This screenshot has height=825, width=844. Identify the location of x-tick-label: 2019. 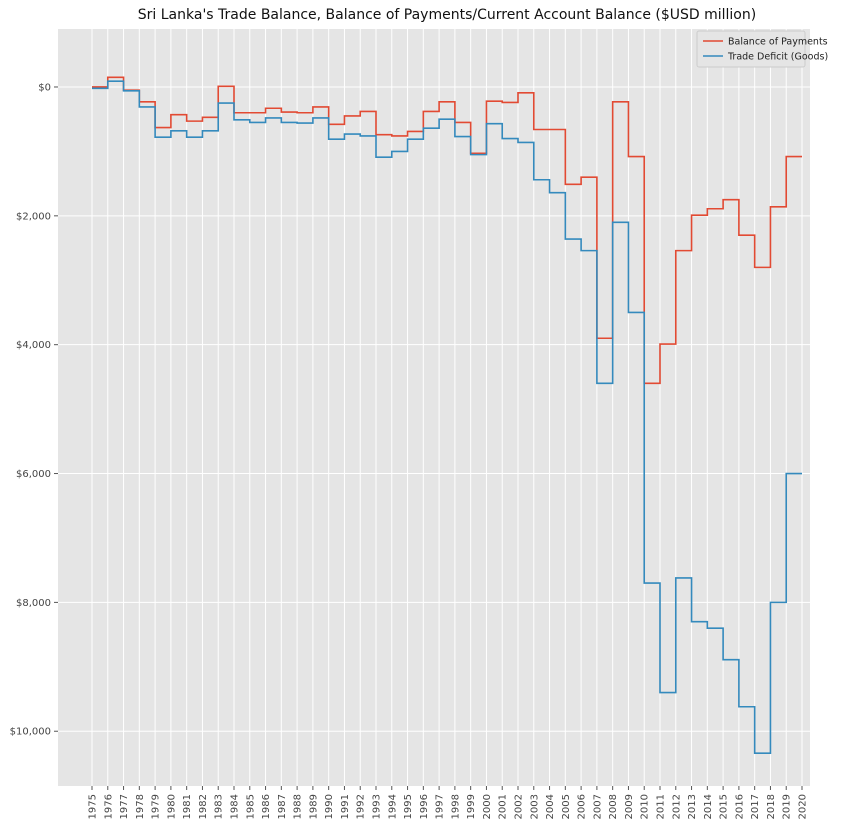
(787, 806).